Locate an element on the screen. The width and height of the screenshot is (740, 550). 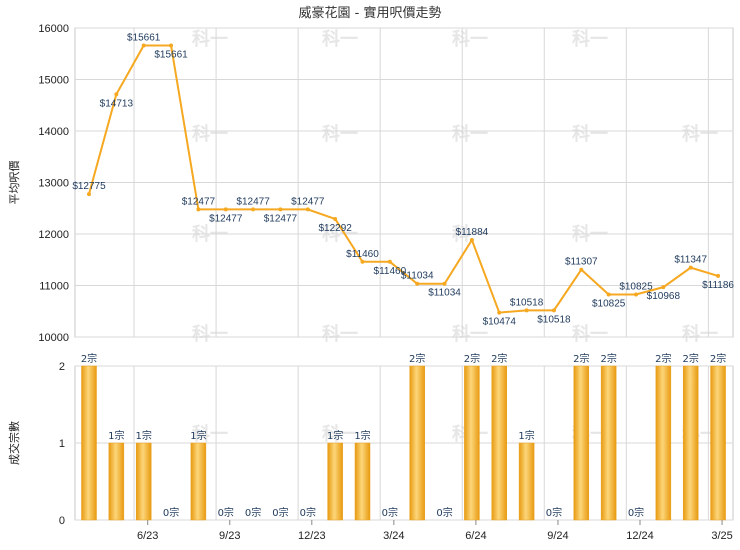
price-y-tick-label: 12000 is located at coordinates (53, 235).